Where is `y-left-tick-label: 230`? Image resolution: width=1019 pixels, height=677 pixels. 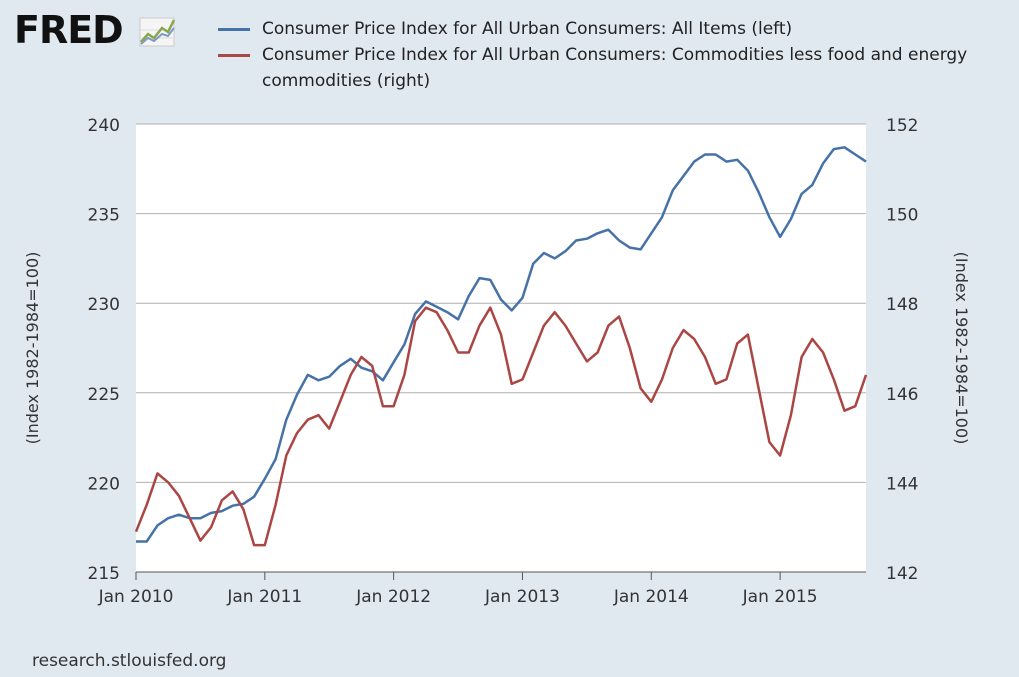
y-left-tick-label: 230 is located at coordinates (104, 305).